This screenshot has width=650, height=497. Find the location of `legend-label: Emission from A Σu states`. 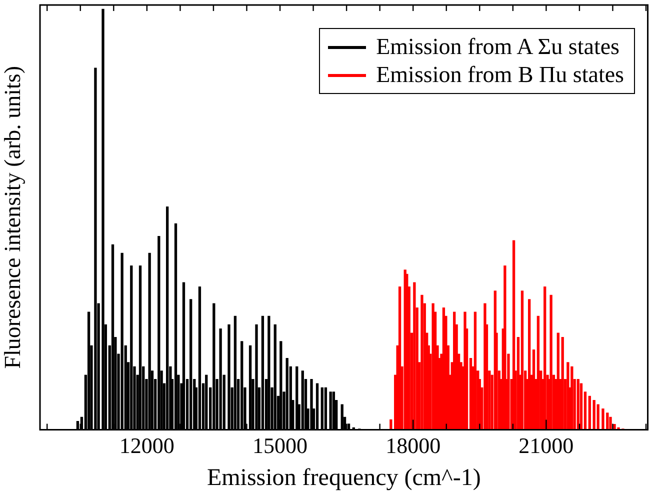

legend-label: Emission from A Σu states is located at coordinates (498, 47).